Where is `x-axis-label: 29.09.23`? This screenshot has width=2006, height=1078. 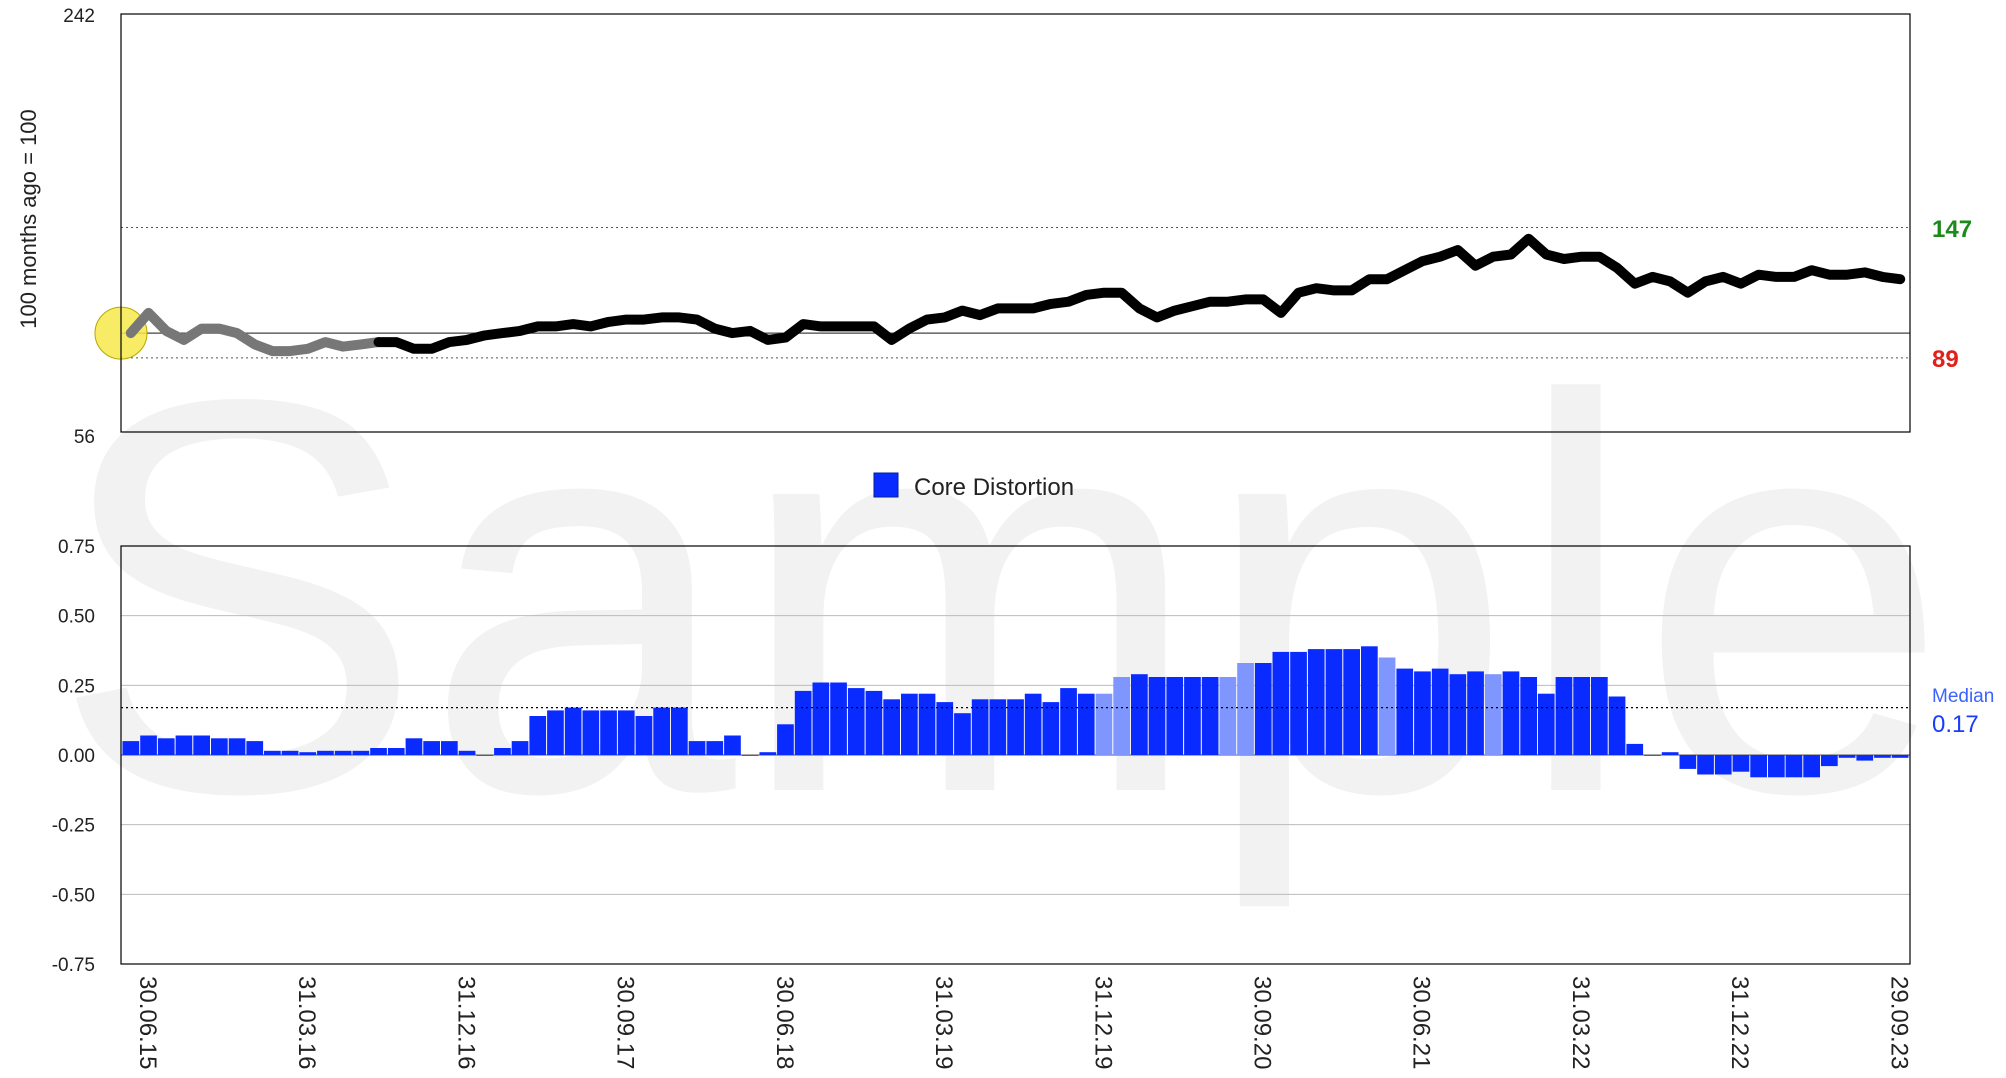
x-axis-label: 29.09.23 is located at coordinates (1899, 1022).